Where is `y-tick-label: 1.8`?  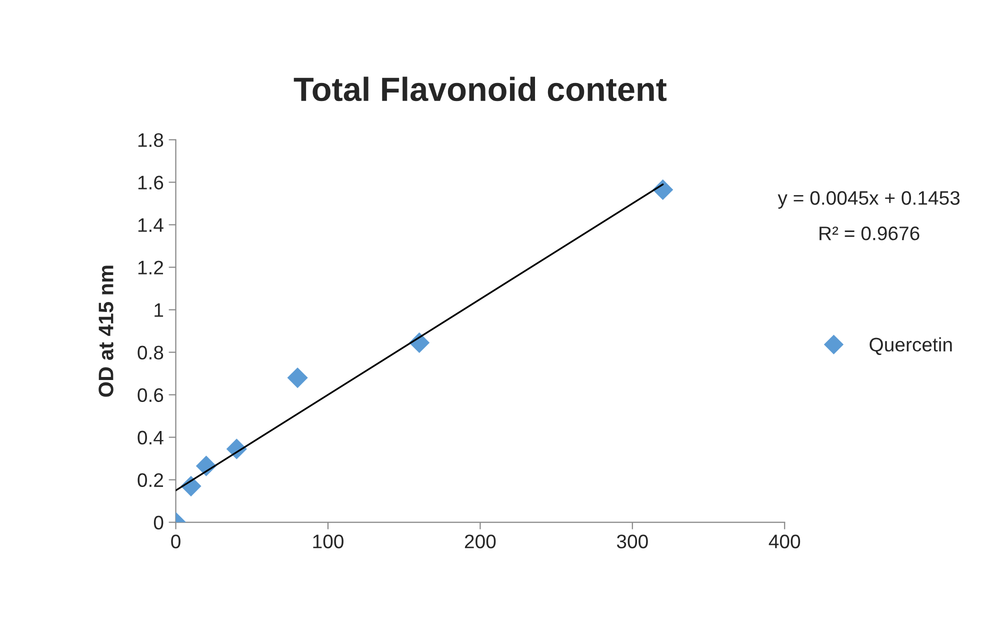 y-tick-label: 1.8 is located at coordinates (151, 140).